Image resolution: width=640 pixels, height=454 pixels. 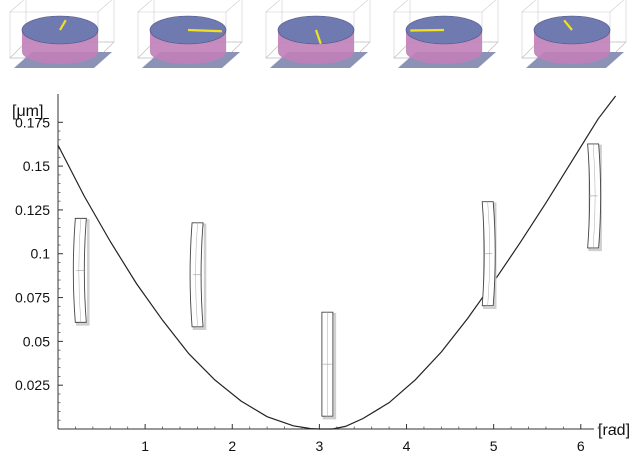 I want to click on x-ticks: 1 2 3 4 5 6, so click(x=346, y=439).